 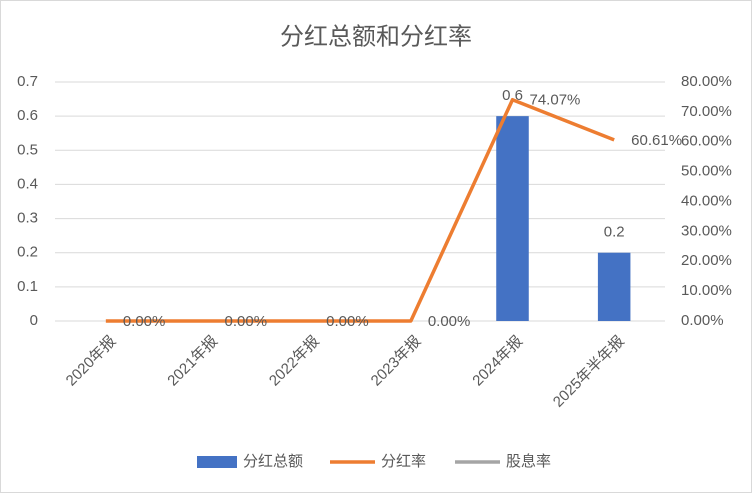 What do you see at coordinates (27, 81) in the screenshot?
I see `y-tick-label: 0.7` at bounding box center [27, 81].